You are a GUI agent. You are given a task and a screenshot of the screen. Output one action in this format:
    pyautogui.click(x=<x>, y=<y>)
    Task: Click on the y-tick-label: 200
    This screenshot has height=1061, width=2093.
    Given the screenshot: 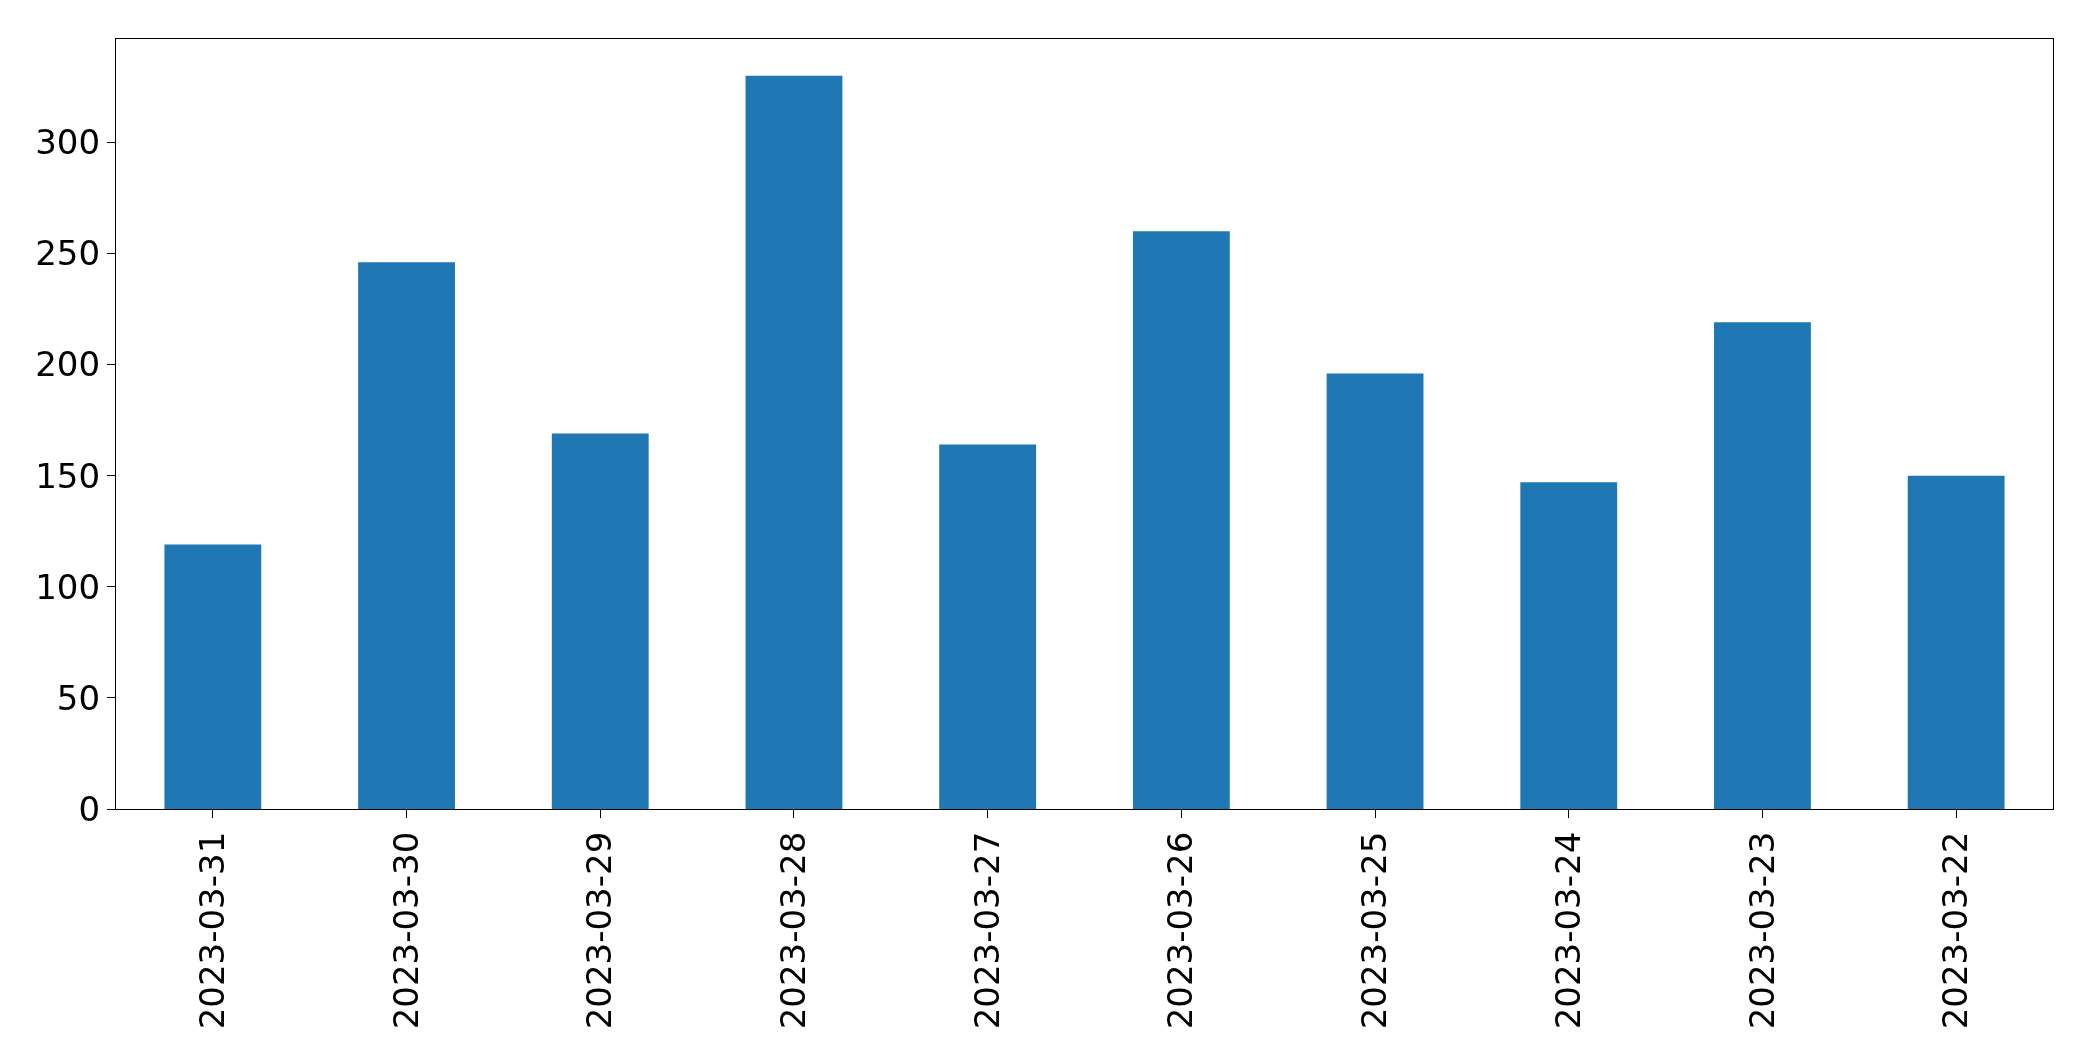 What is the action you would take?
    pyautogui.click(x=68, y=364)
    